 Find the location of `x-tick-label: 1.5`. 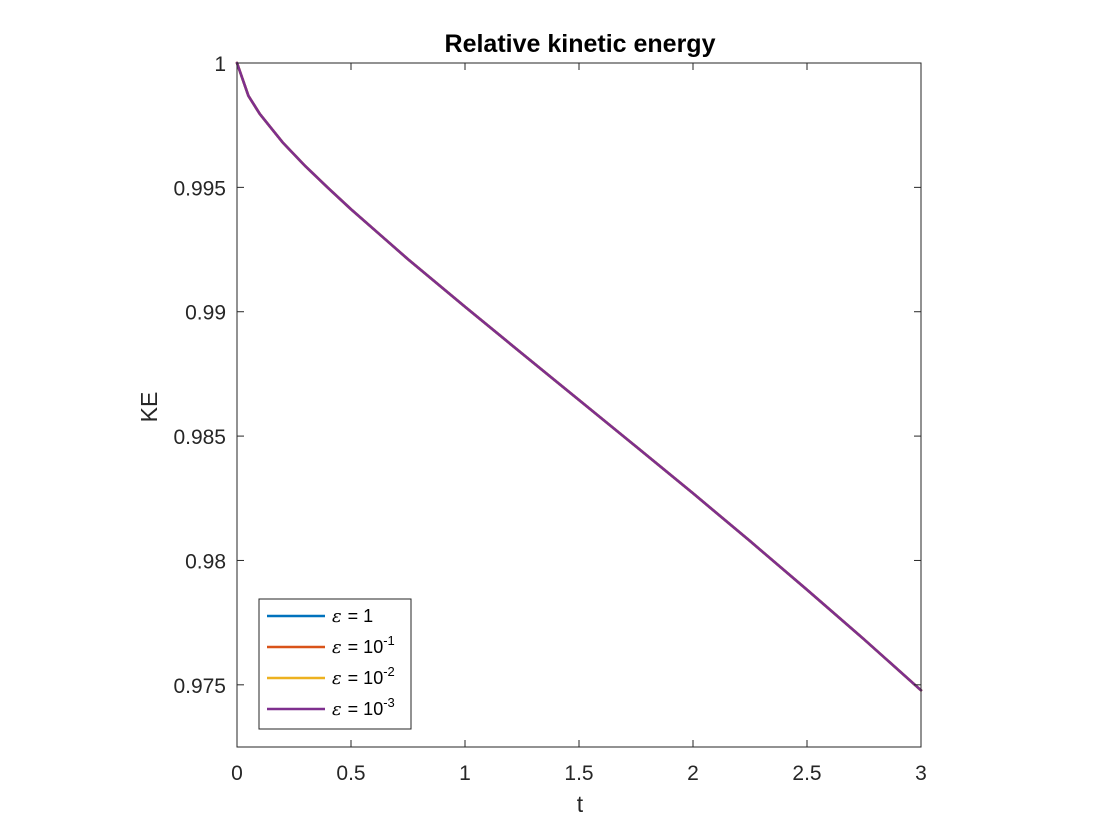

x-tick-label: 1.5 is located at coordinates (578, 773).